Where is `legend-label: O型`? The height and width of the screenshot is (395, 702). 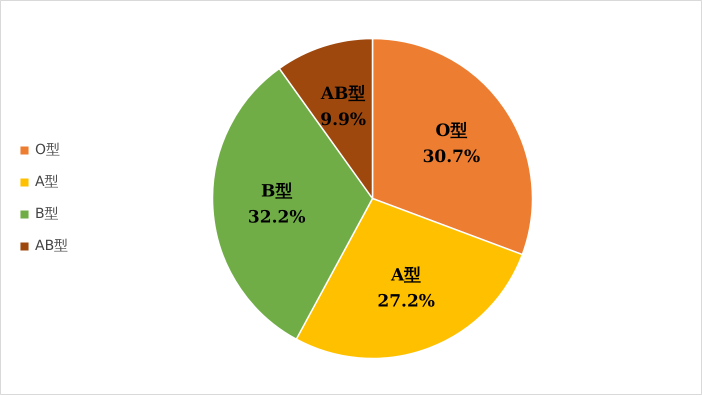 legend-label: O型 is located at coordinates (47, 149).